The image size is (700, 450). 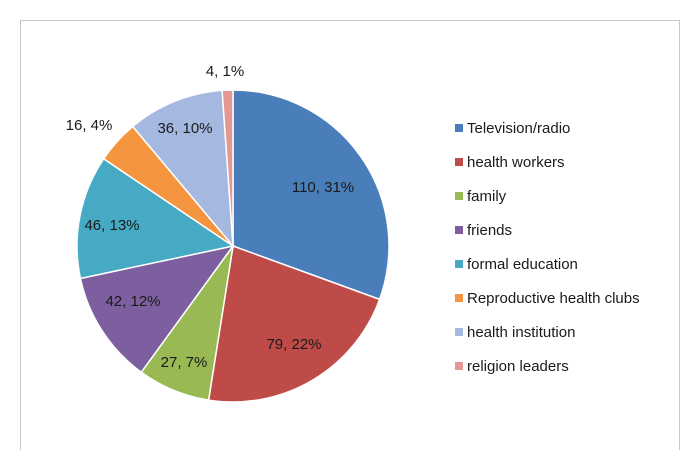 I want to click on legend-label-family: family, so click(x=487, y=196).